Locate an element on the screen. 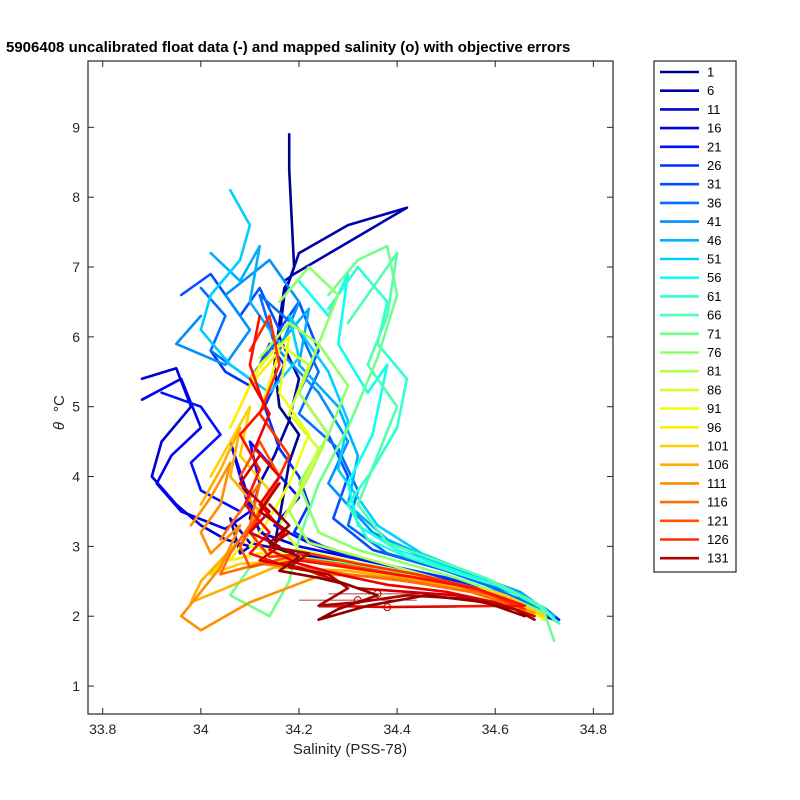 Image resolution: width=800 pixels, height=800 pixels. y-tick-label: 8 is located at coordinates (76, 197).